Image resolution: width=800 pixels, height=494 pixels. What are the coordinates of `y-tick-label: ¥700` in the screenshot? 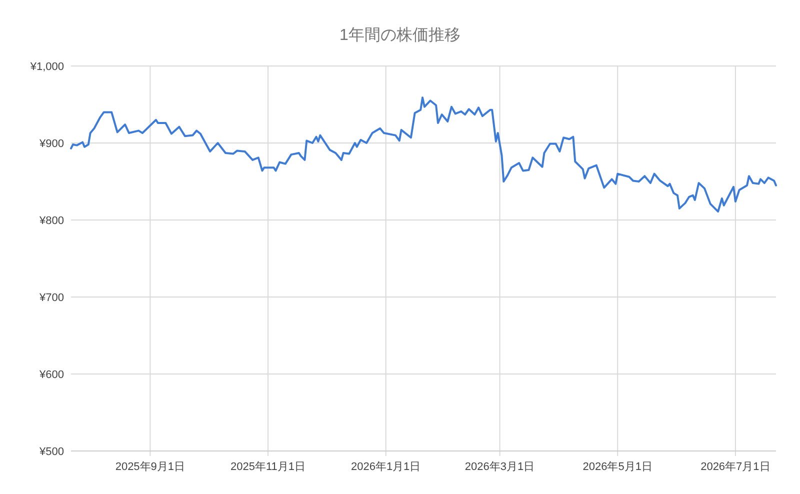 It's located at (51, 298).